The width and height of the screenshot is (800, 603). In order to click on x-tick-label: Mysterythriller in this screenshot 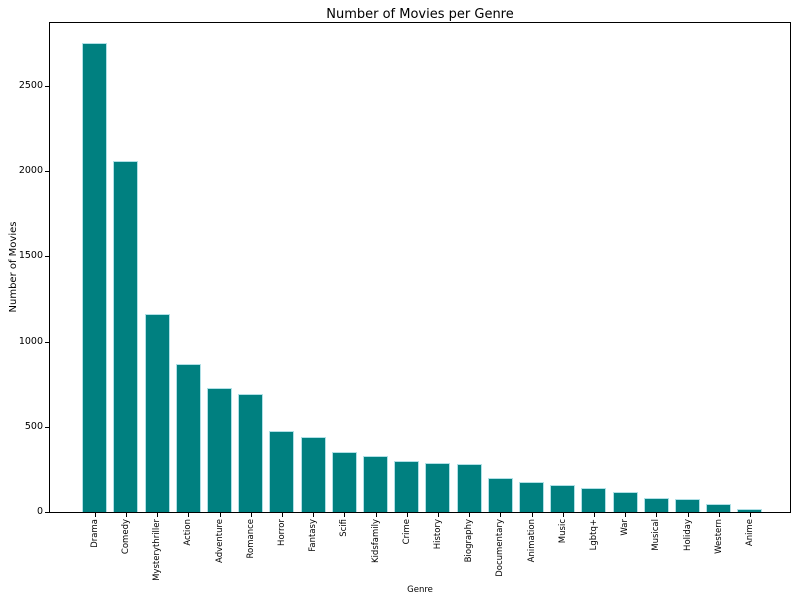, I will do `click(157, 550)`.